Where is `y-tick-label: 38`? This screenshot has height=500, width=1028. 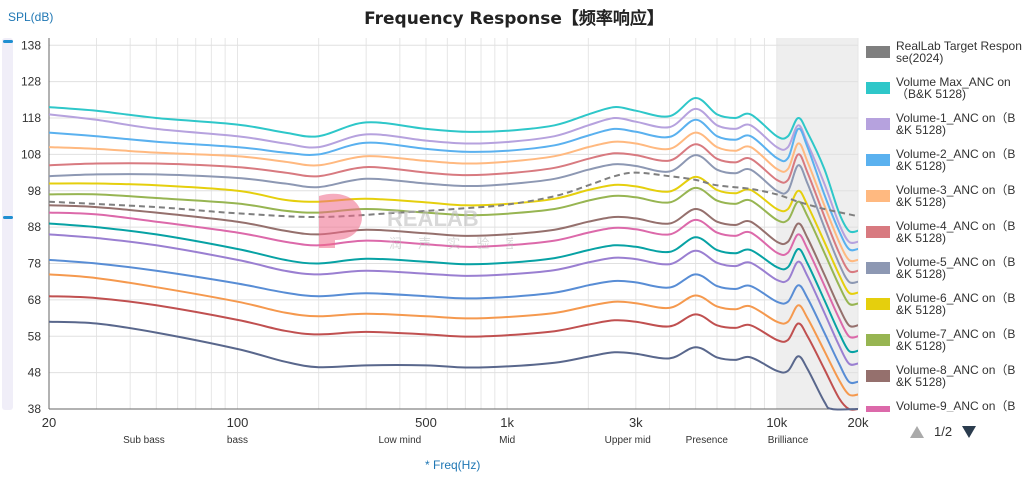
y-tick-label: 38 is located at coordinates (35, 409).